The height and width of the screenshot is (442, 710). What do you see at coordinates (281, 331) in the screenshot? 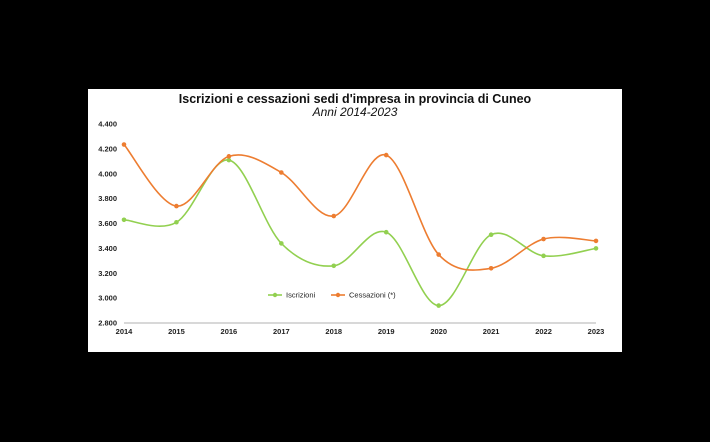
I see `x-tick-label: 2017` at bounding box center [281, 331].